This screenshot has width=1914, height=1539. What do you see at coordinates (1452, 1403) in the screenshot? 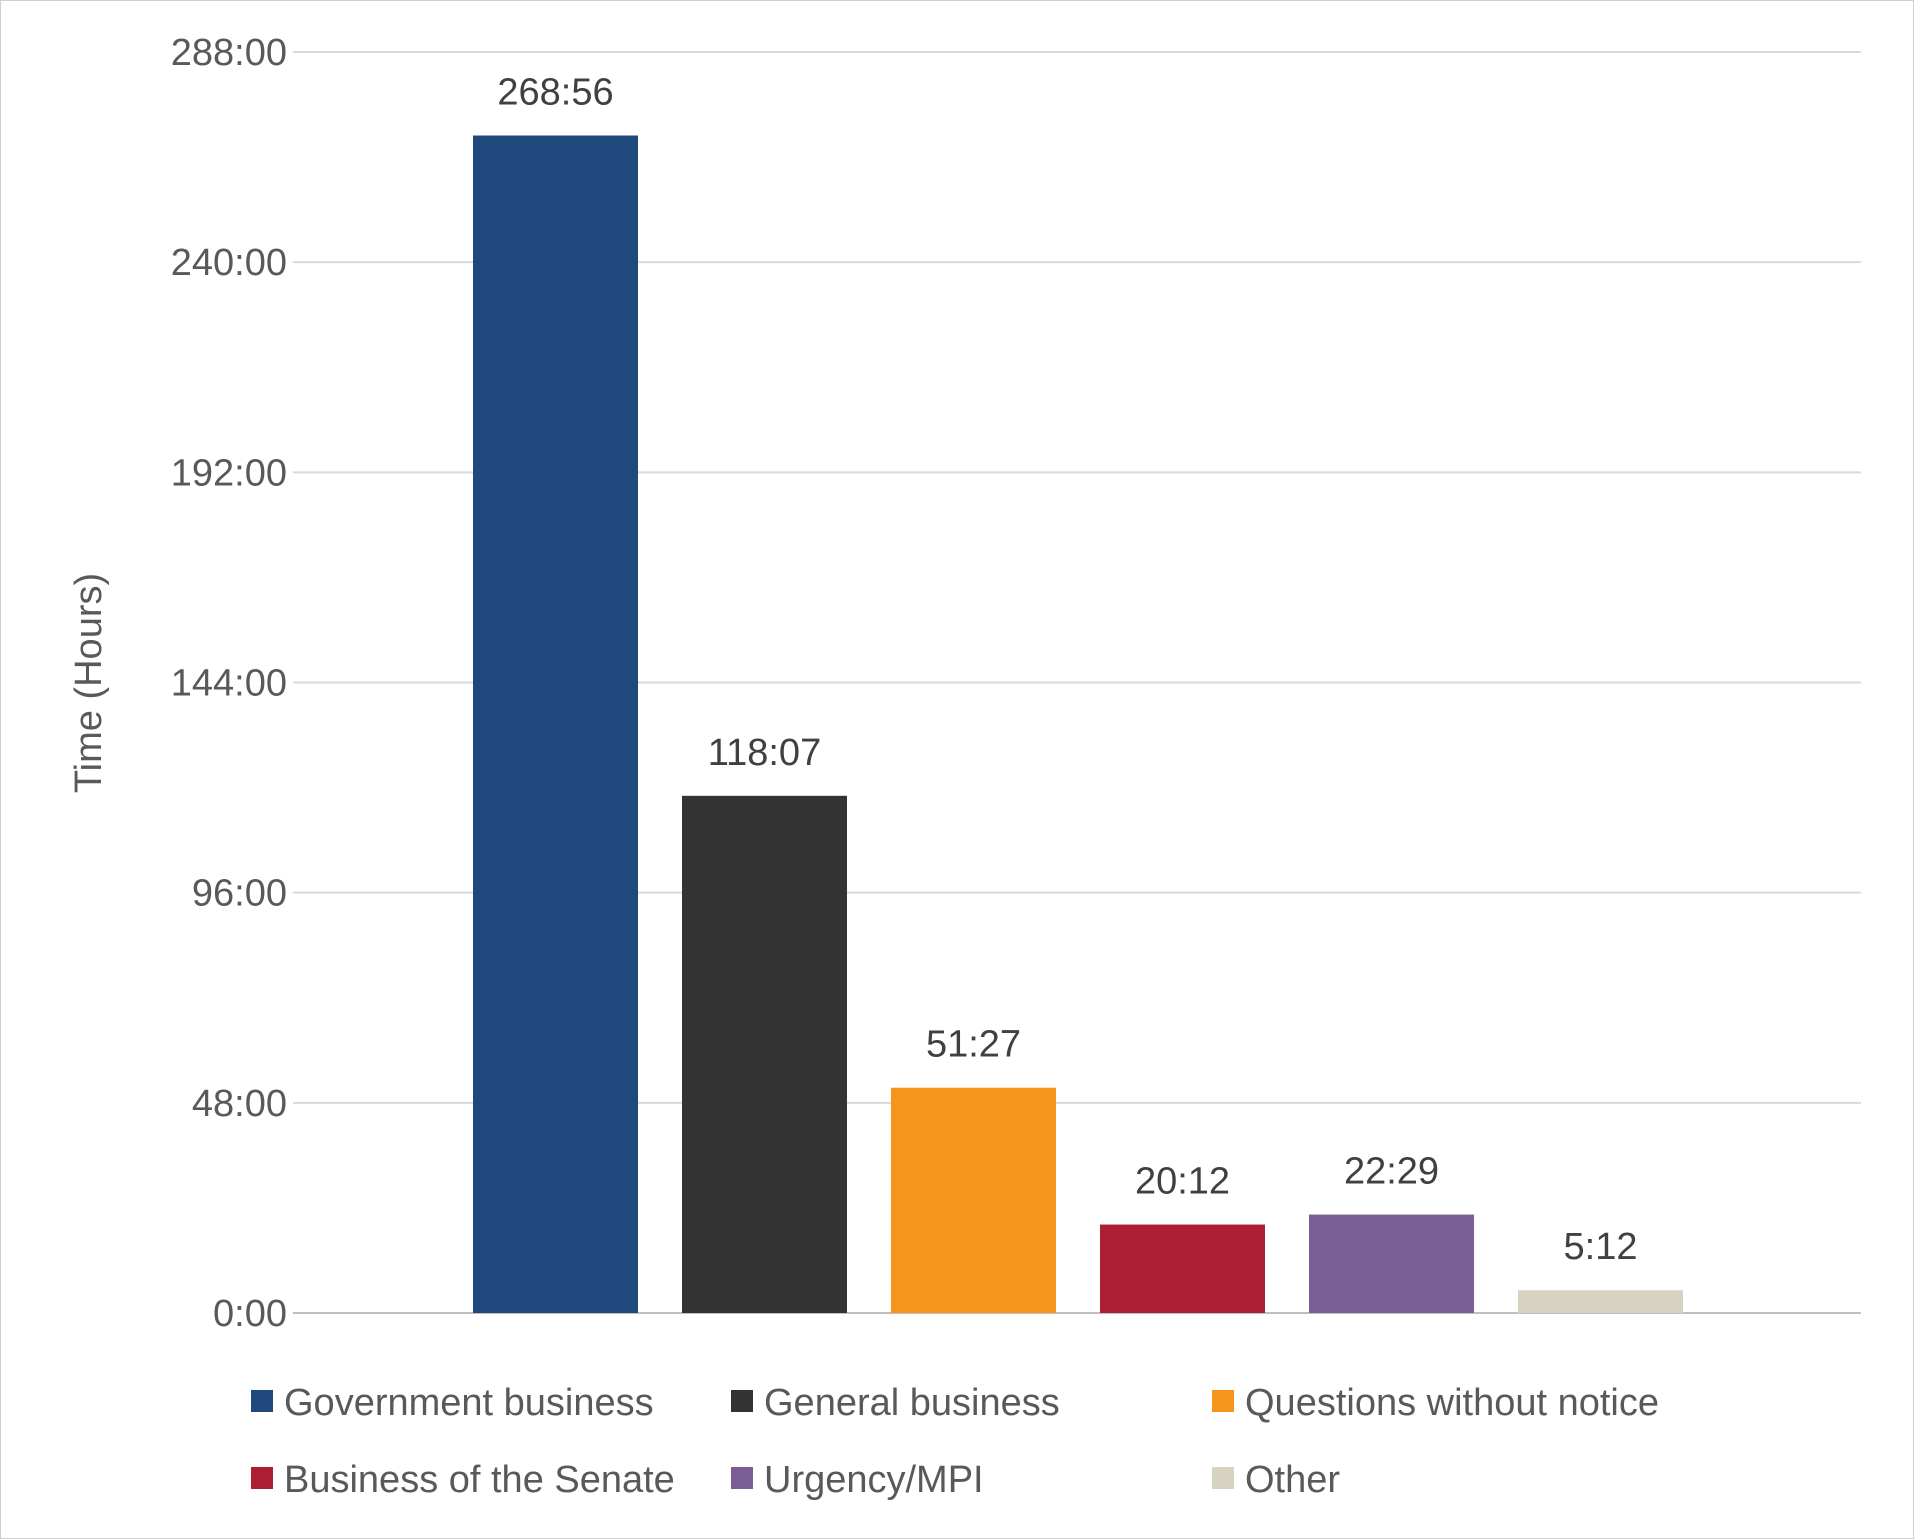
I see `legend-label: Questions without notice` at bounding box center [1452, 1403].